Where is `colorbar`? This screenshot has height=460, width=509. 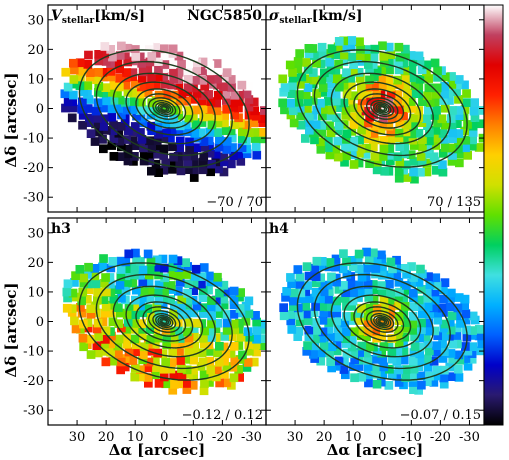
colorbar is located at coordinates (493, 215).